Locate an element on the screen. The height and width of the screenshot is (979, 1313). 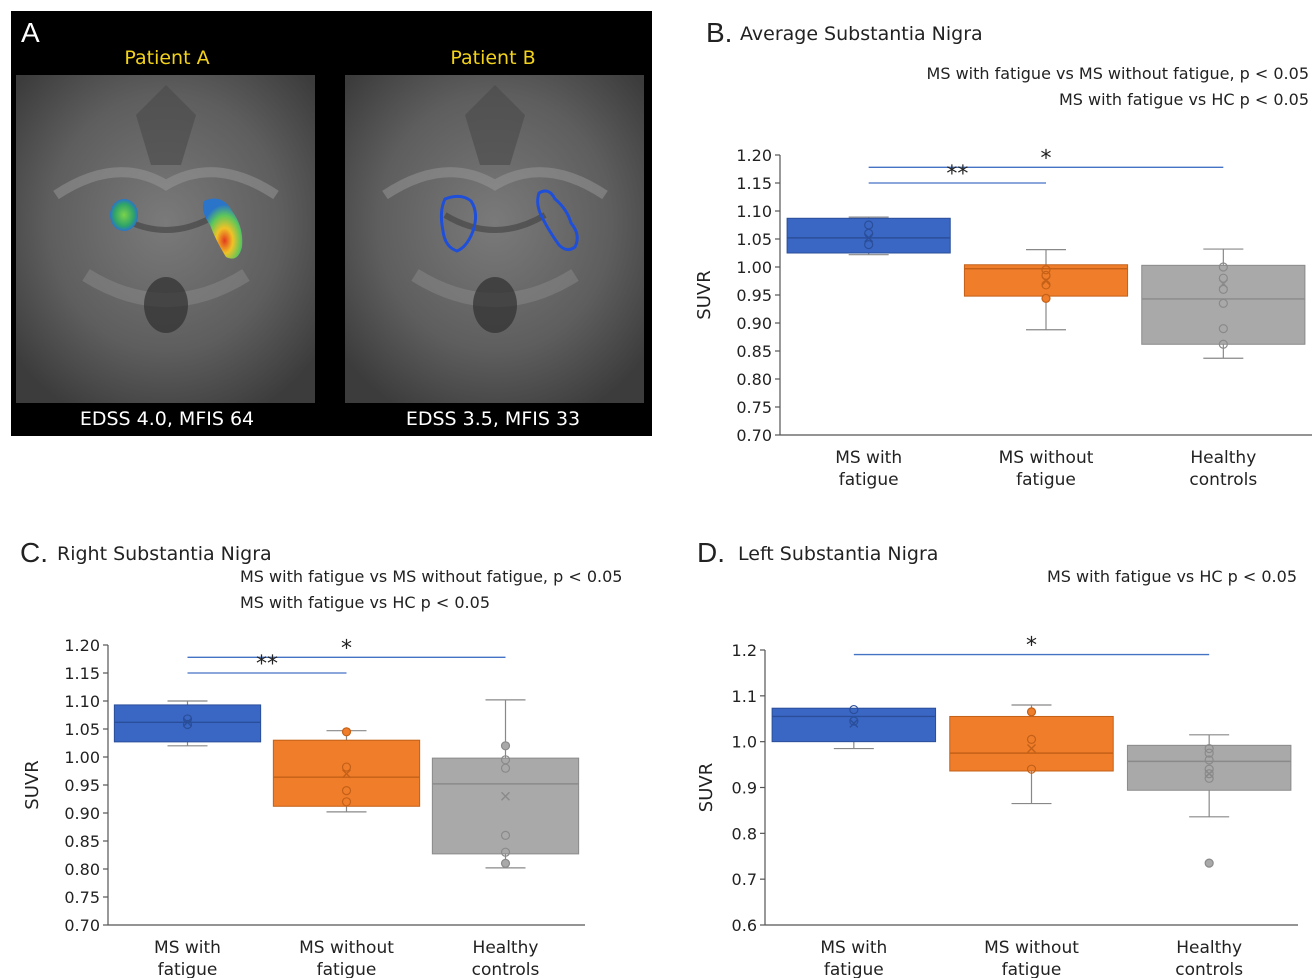
panel-b-note-2: MS with fatigue vs HC p < 0.05 is located at coordinates (1184, 99).